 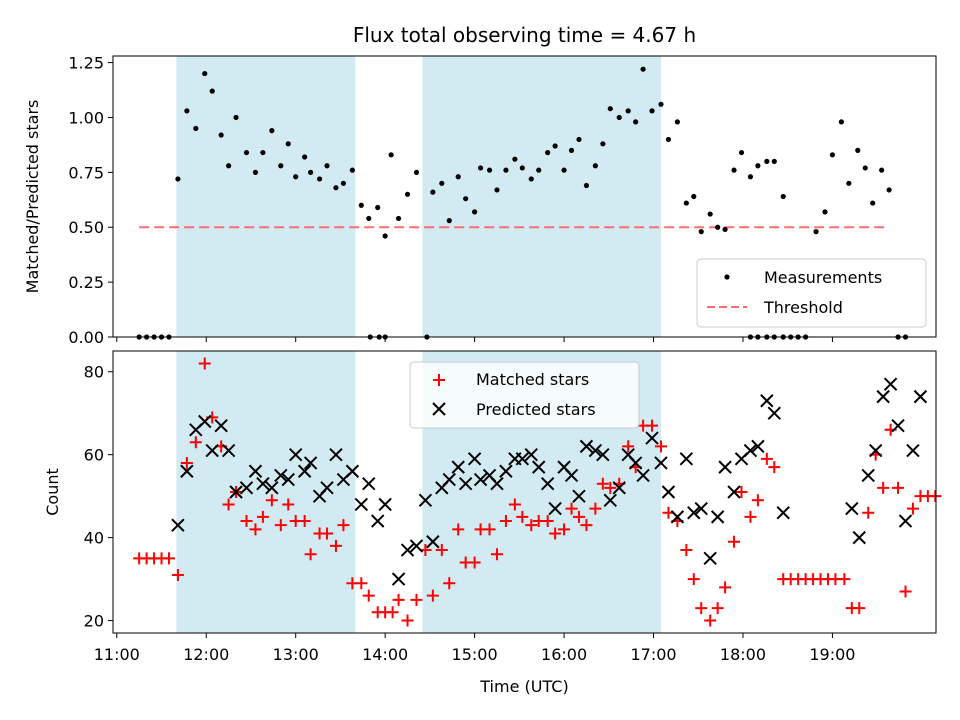 I want to click on x-tick-label-5: 16:00, so click(x=564, y=654).